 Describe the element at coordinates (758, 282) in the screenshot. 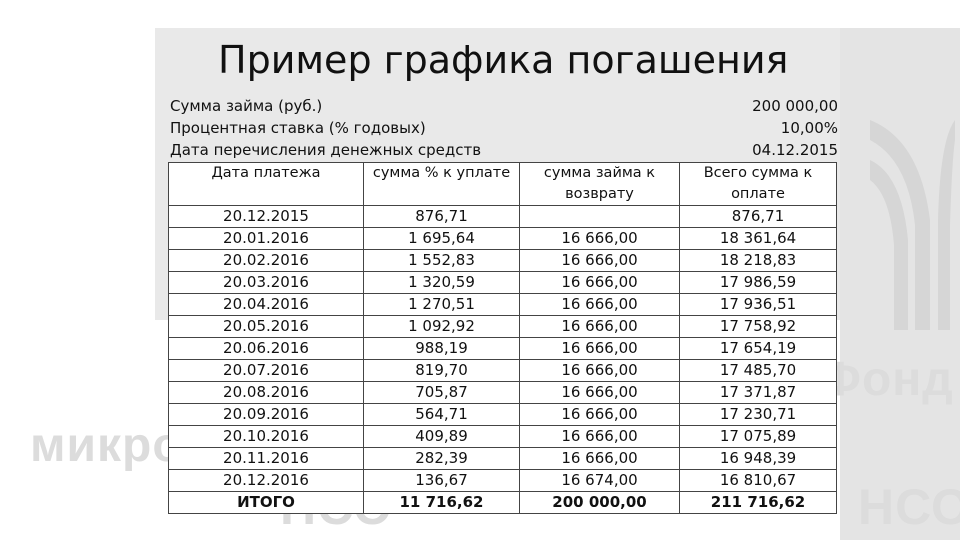

I see `cell-total: 17 986,59` at that location.